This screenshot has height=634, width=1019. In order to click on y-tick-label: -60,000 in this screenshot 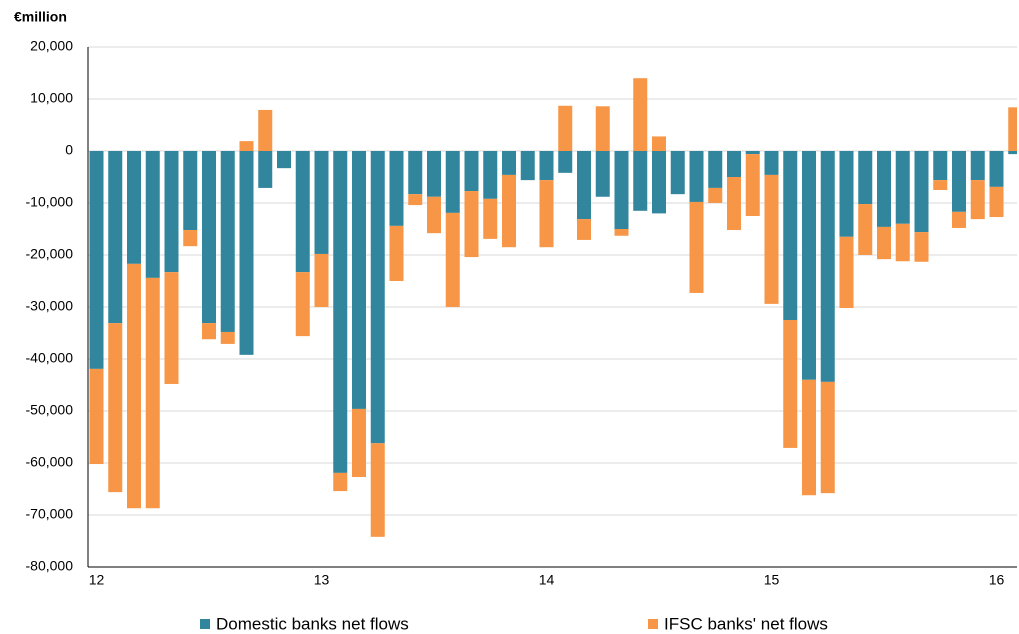, I will do `click(50, 462)`.